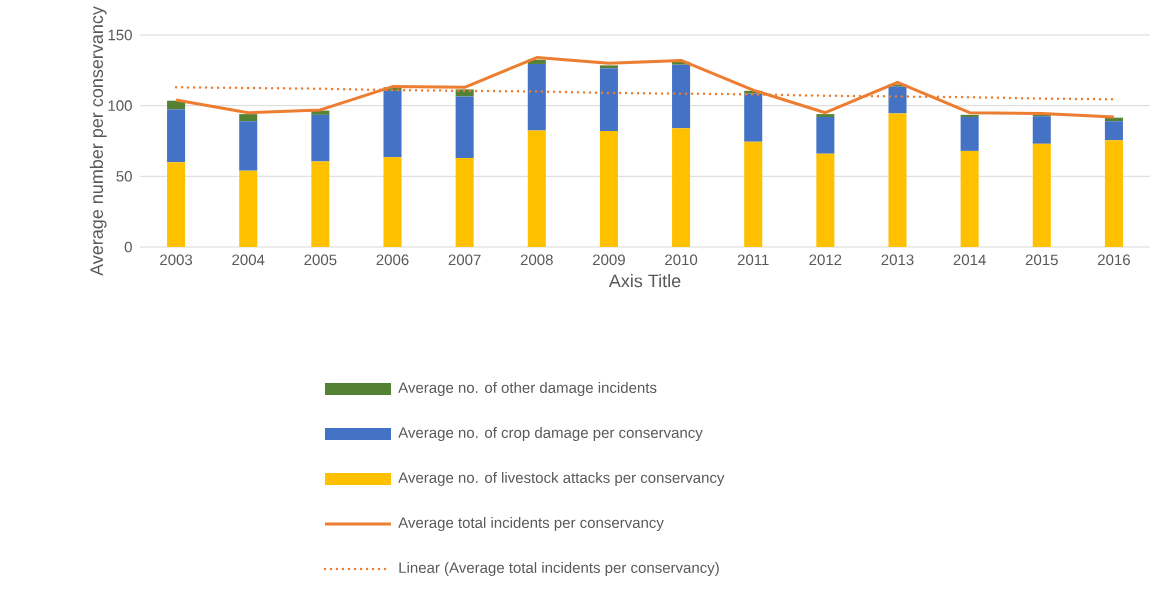 The width and height of the screenshot is (1174, 601). What do you see at coordinates (128, 247) in the screenshot?
I see `y-tick-label: 0` at bounding box center [128, 247].